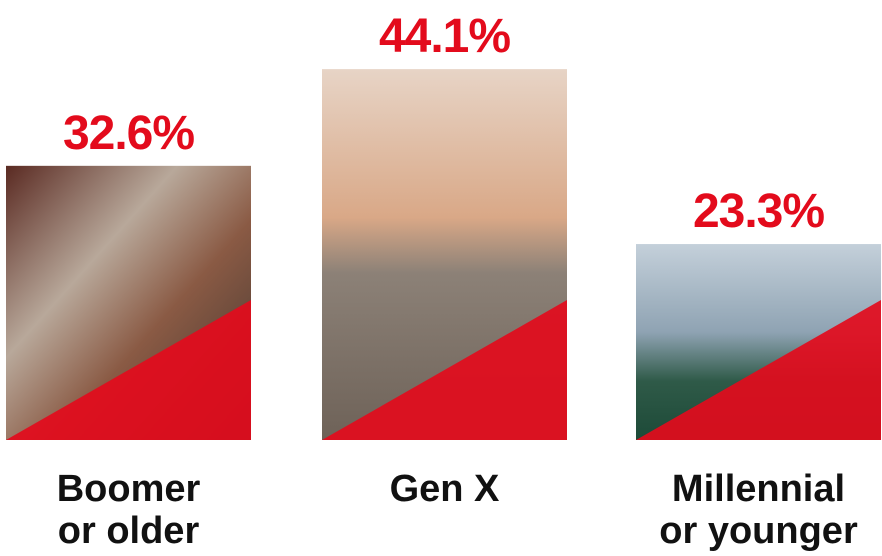 The width and height of the screenshot is (882, 556). I want to click on value-label: 32.6%, so click(128, 133).